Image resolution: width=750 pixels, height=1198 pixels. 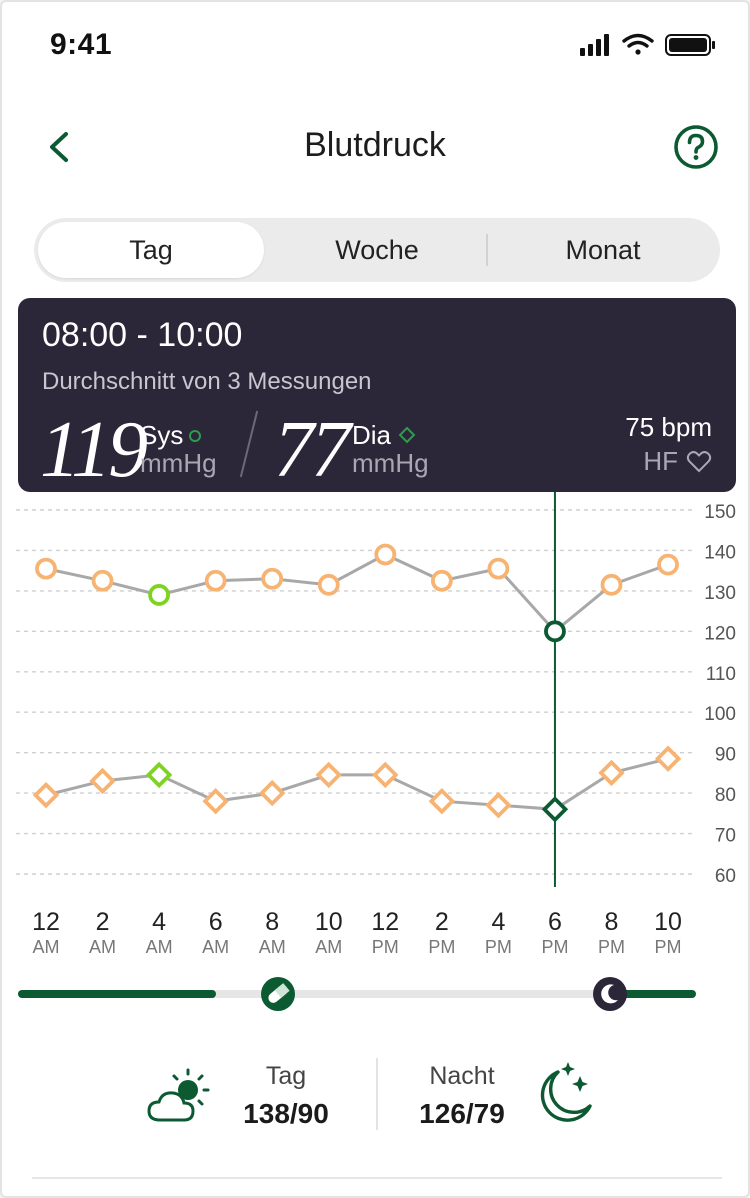 I want to click on x-tick-hour: 10, so click(x=328, y=922).